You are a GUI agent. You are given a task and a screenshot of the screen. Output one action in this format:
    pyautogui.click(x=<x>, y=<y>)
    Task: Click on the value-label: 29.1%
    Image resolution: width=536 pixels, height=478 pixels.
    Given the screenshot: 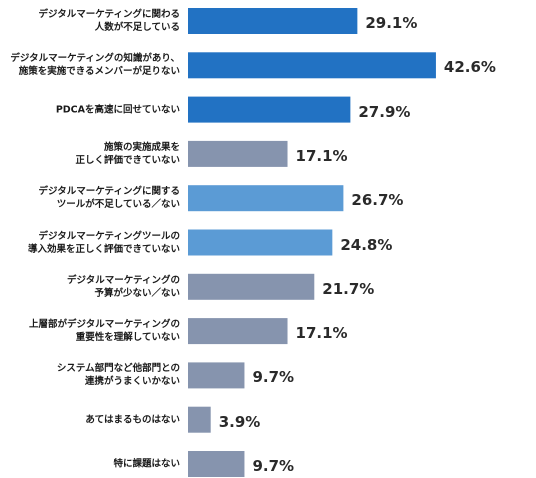 What is the action you would take?
    pyautogui.click(x=391, y=23)
    